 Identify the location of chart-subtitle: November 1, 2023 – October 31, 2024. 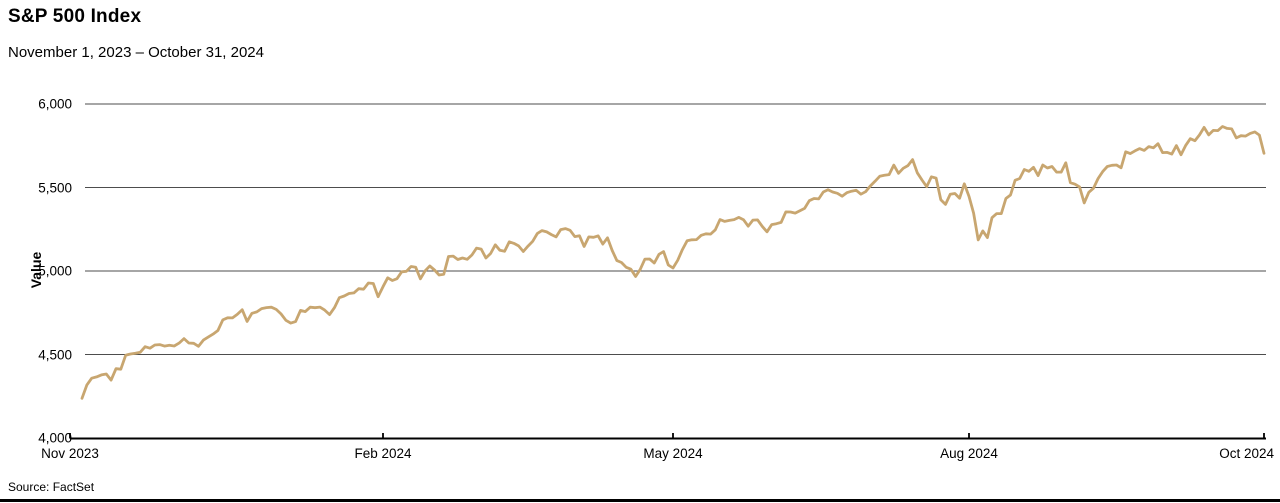
(136, 52).